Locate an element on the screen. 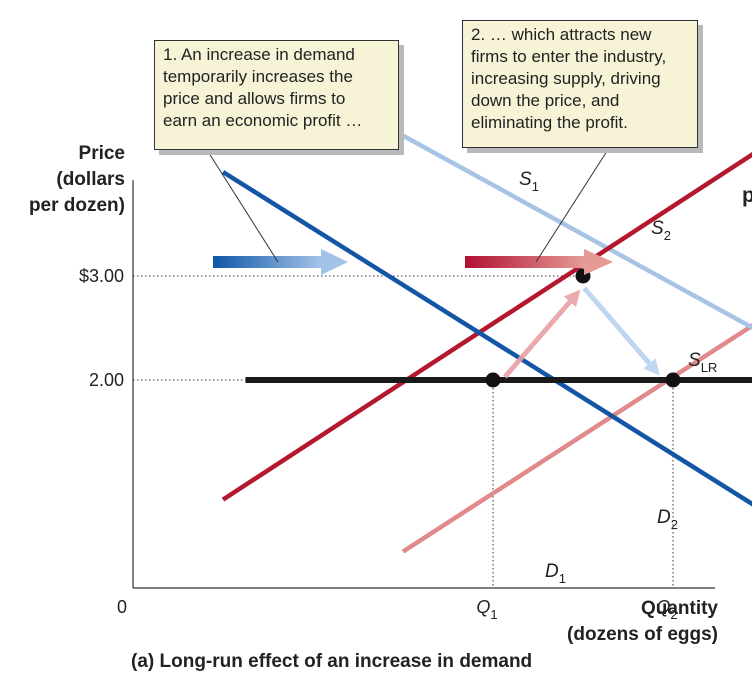 The height and width of the screenshot is (687, 752). y-axis-title-line: (dollars is located at coordinates (90, 179).